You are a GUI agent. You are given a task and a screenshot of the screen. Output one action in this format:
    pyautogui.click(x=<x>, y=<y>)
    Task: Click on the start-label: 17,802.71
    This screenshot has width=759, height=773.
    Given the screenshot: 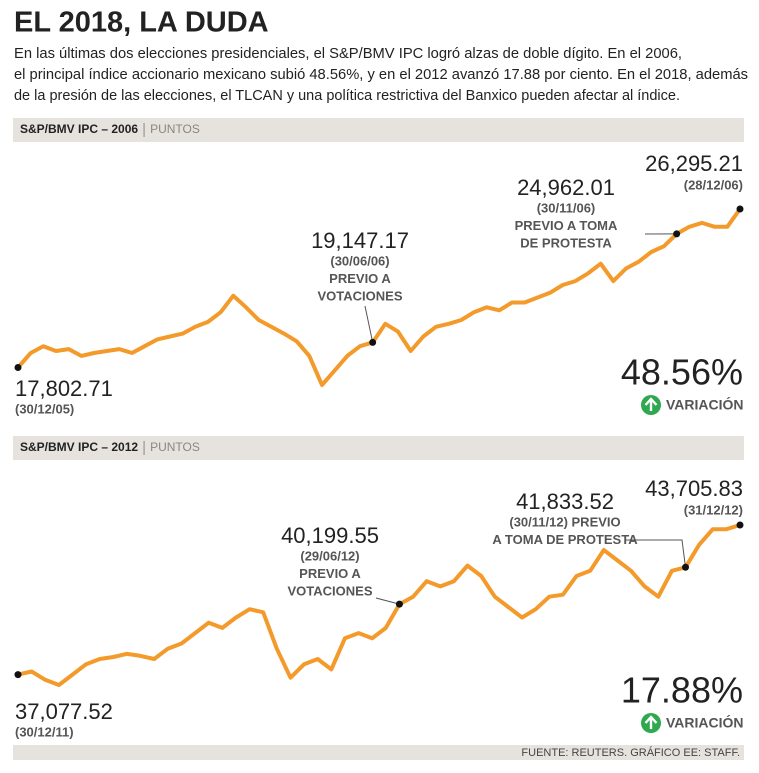 What is the action you would take?
    pyautogui.click(x=64, y=388)
    